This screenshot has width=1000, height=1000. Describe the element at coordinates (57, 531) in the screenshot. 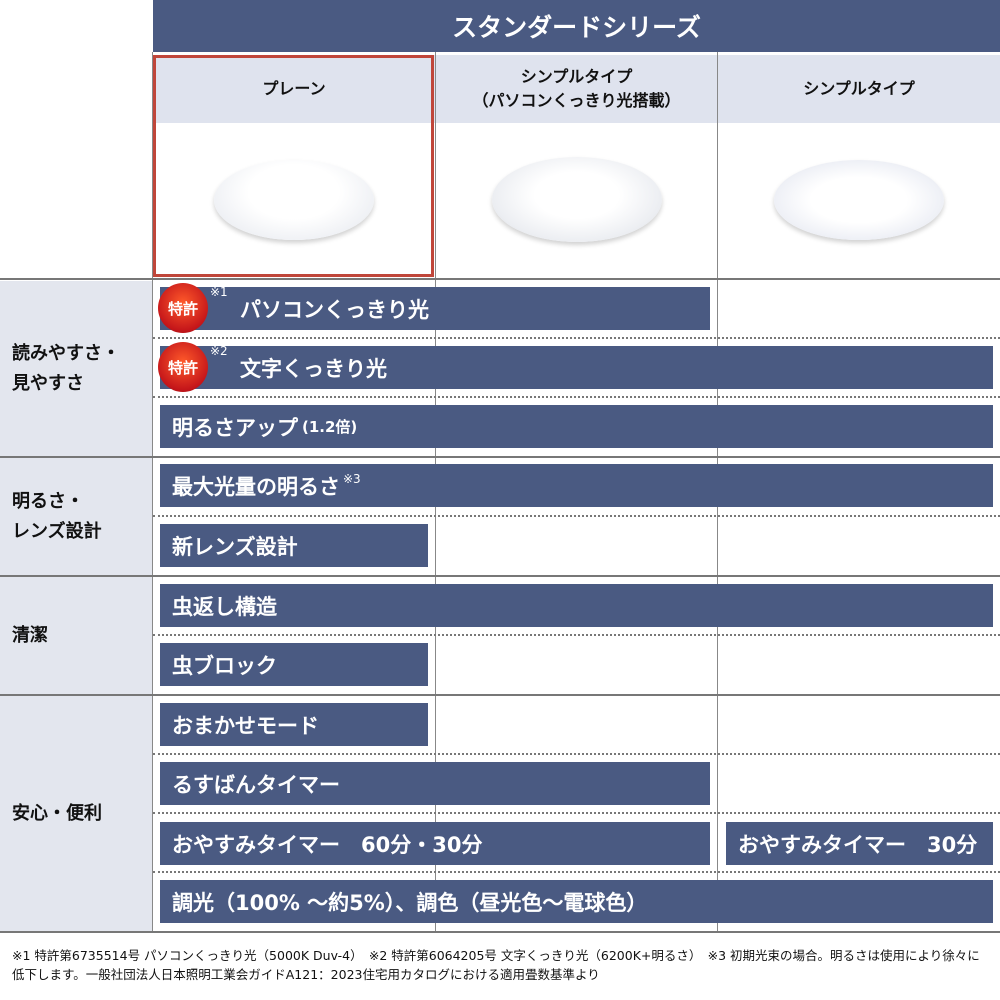

I see `section-label: レンズ設計` at that location.